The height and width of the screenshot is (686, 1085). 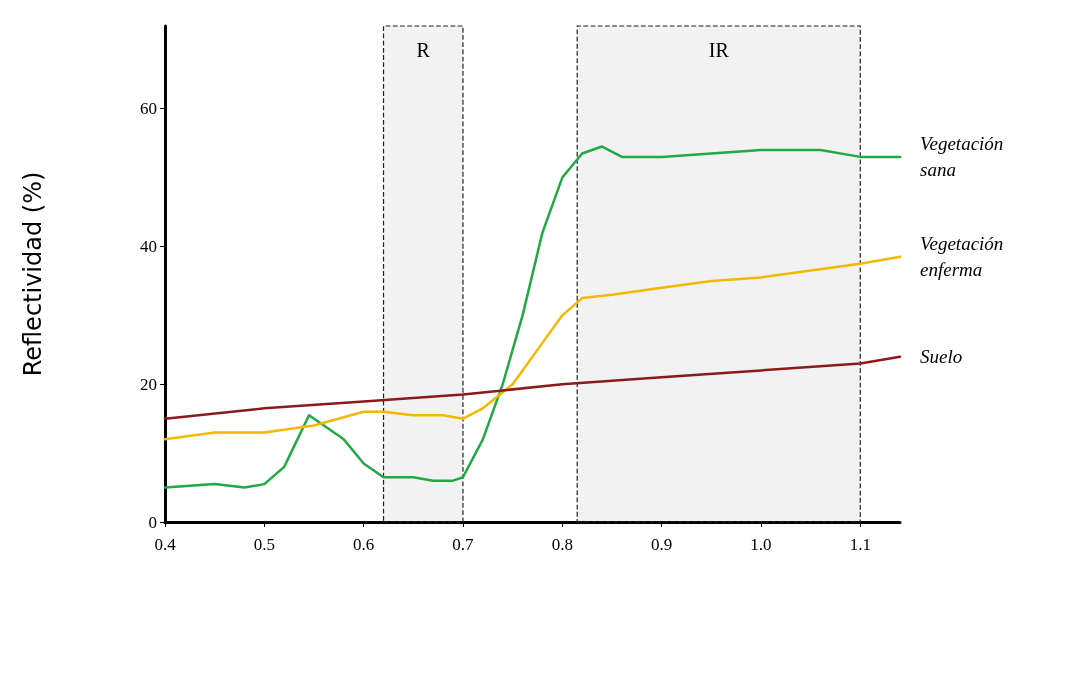 What do you see at coordinates (662, 544) in the screenshot?
I see `x-tick-label: 0.9` at bounding box center [662, 544].